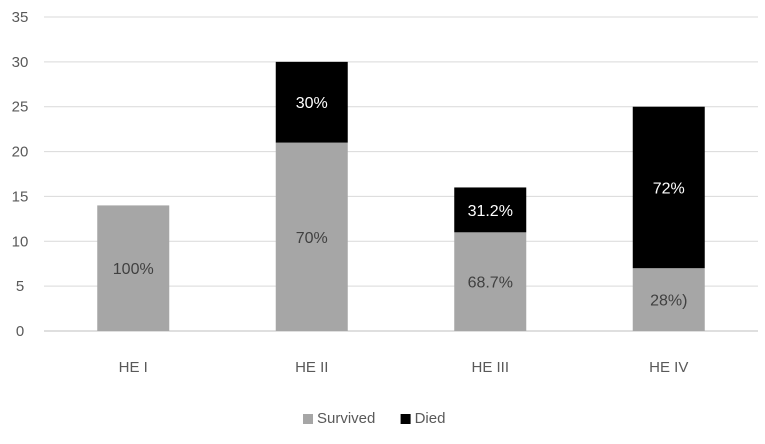 The image size is (765, 444). I want to click on data-label: 68.7%, so click(490, 283).